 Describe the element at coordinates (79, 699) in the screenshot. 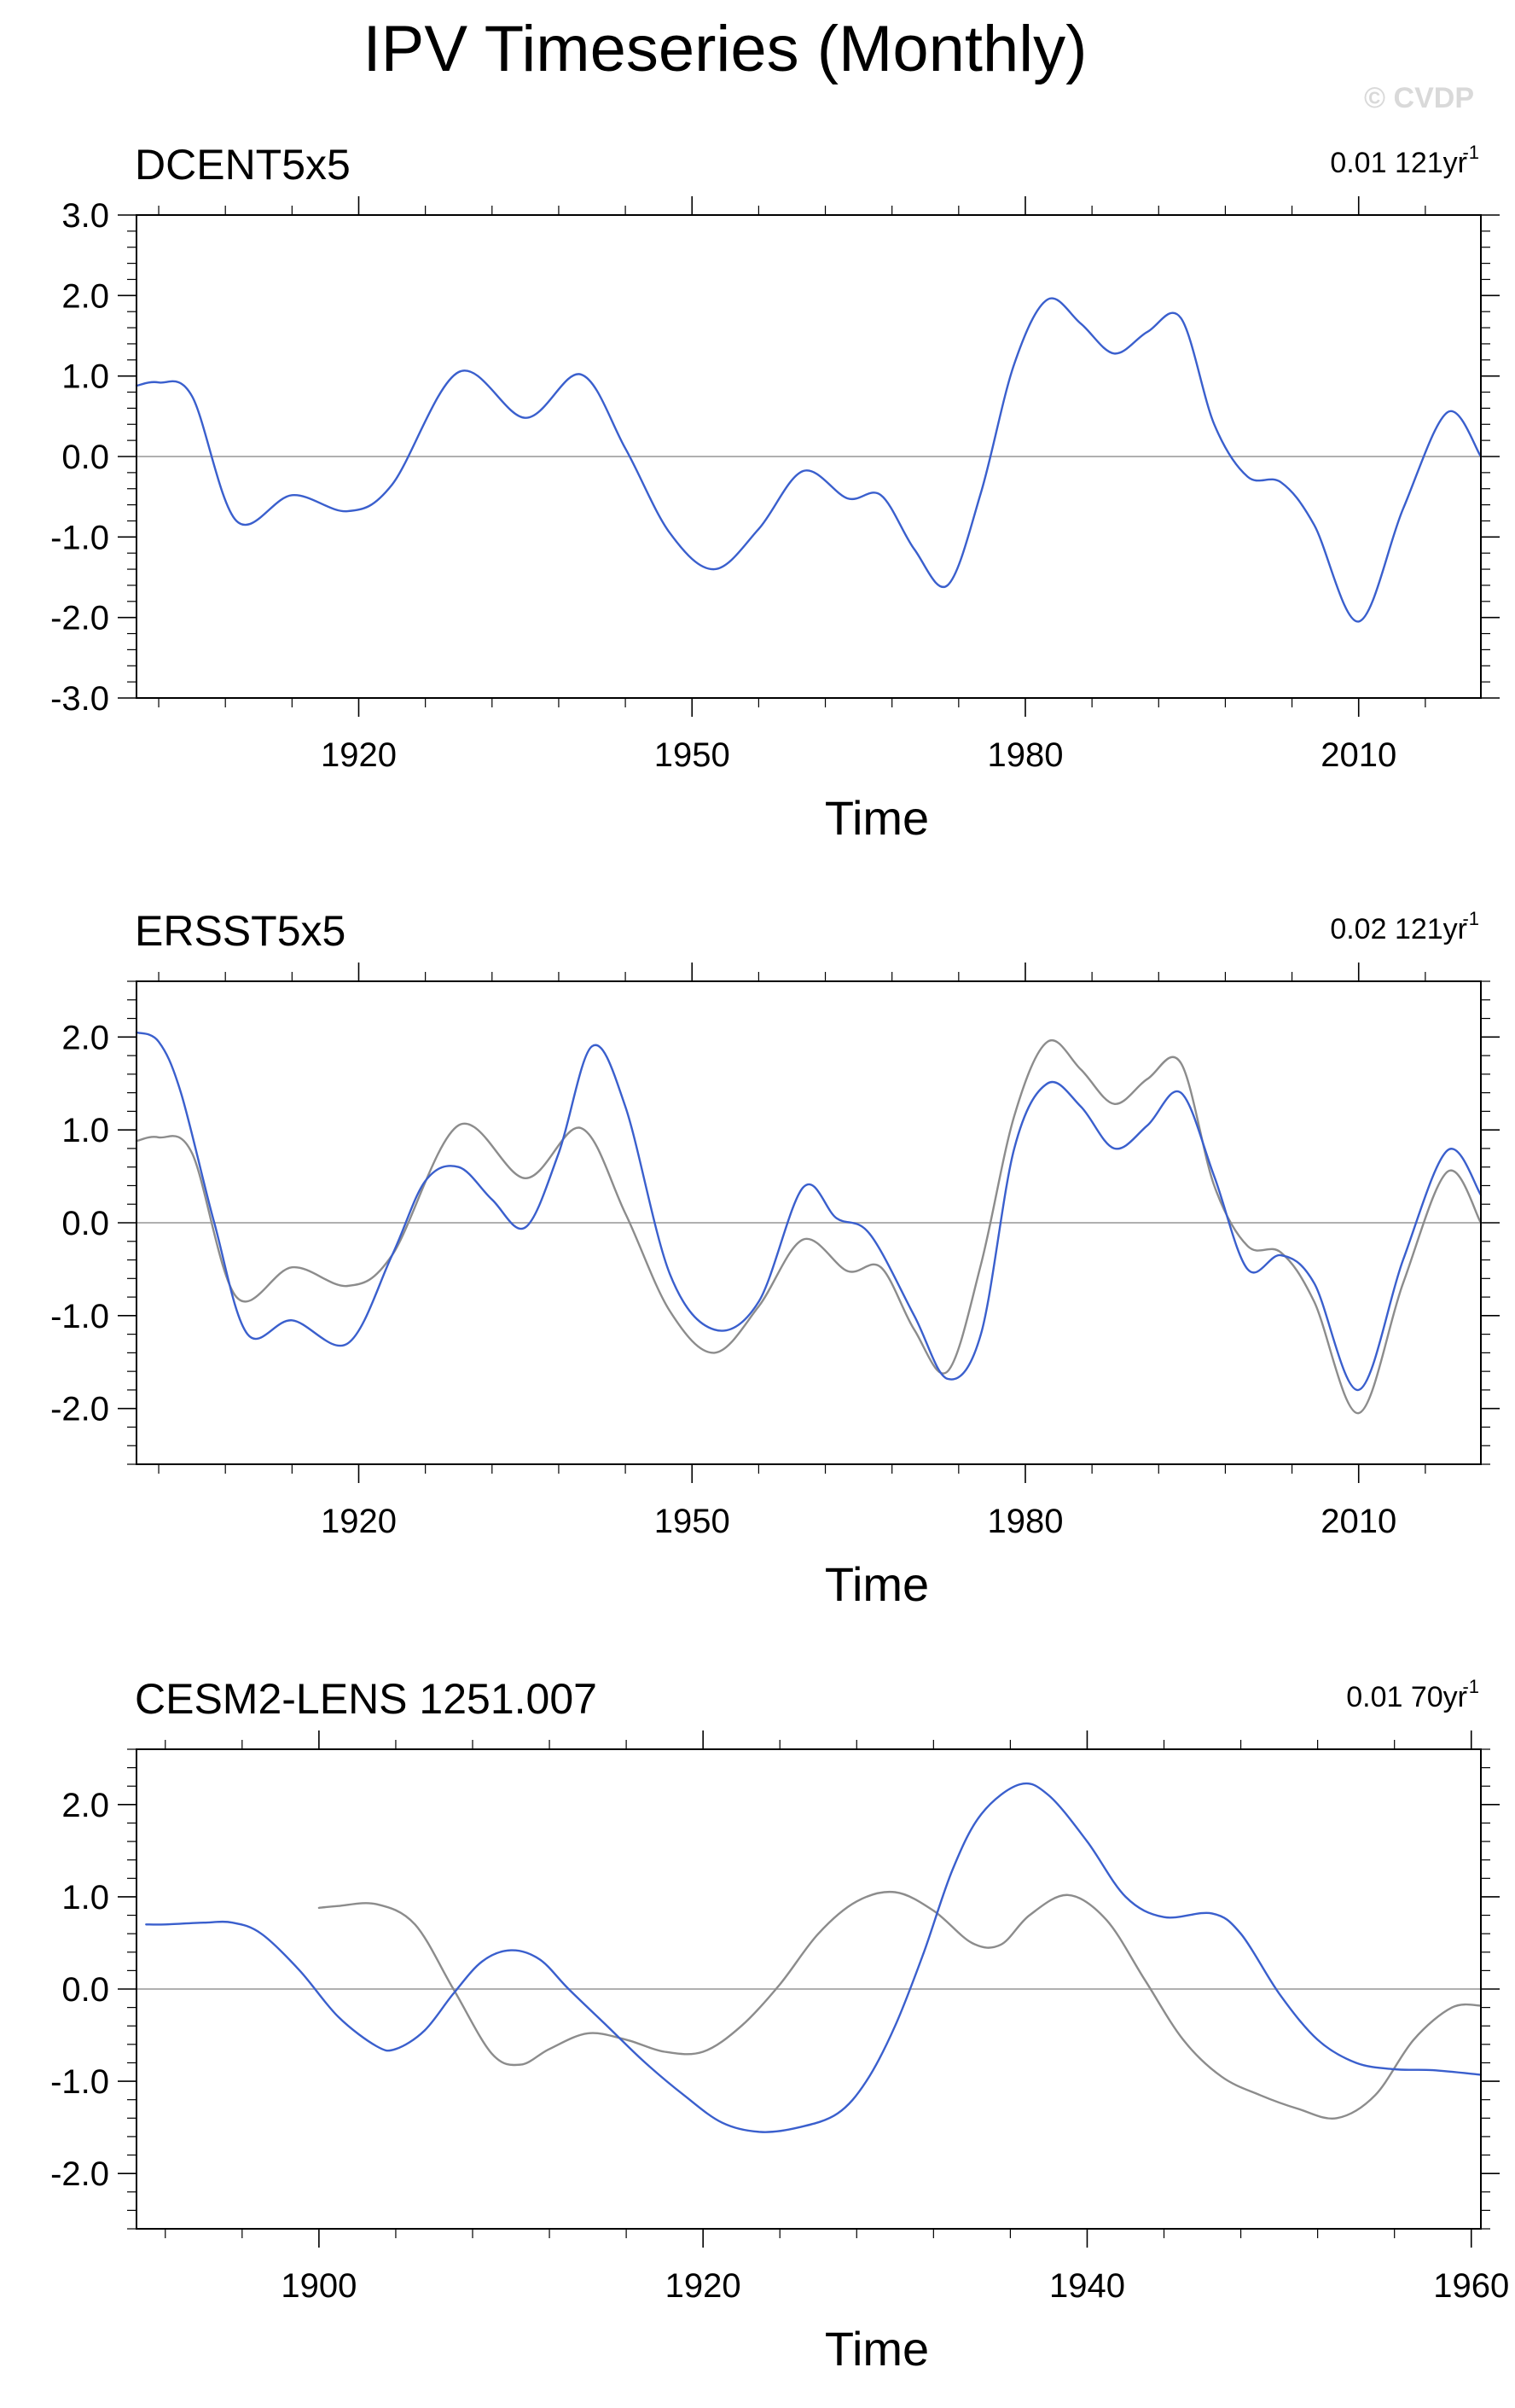

I see `y-tick-label: -3.0` at that location.